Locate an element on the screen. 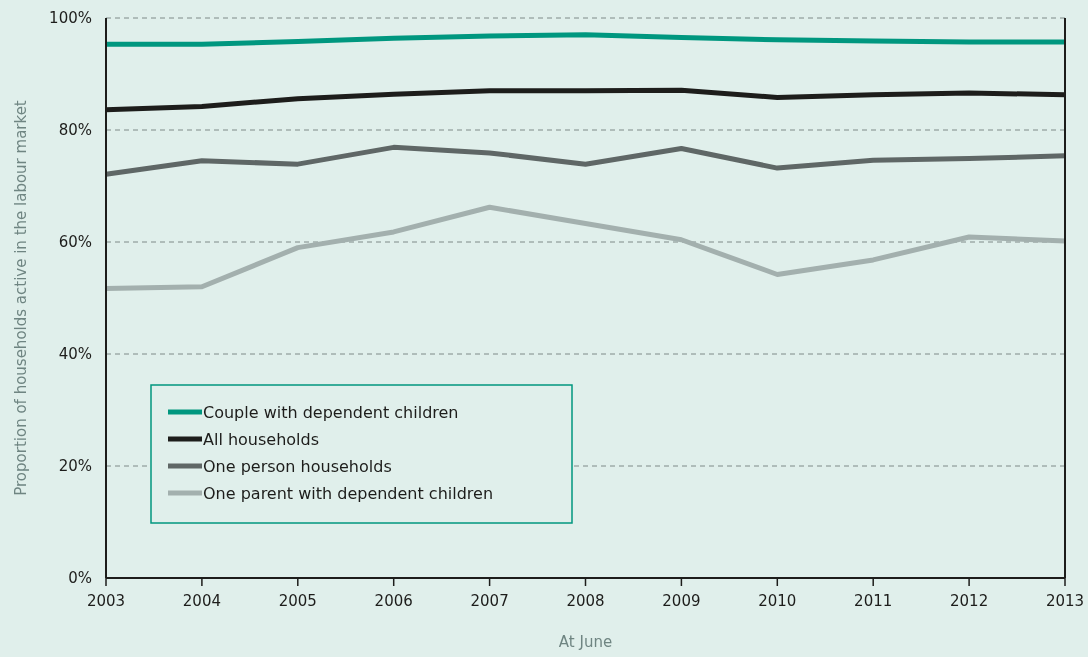 The width and height of the screenshot is (1088, 657). legend-label: Couple with dependent children is located at coordinates (331, 412).